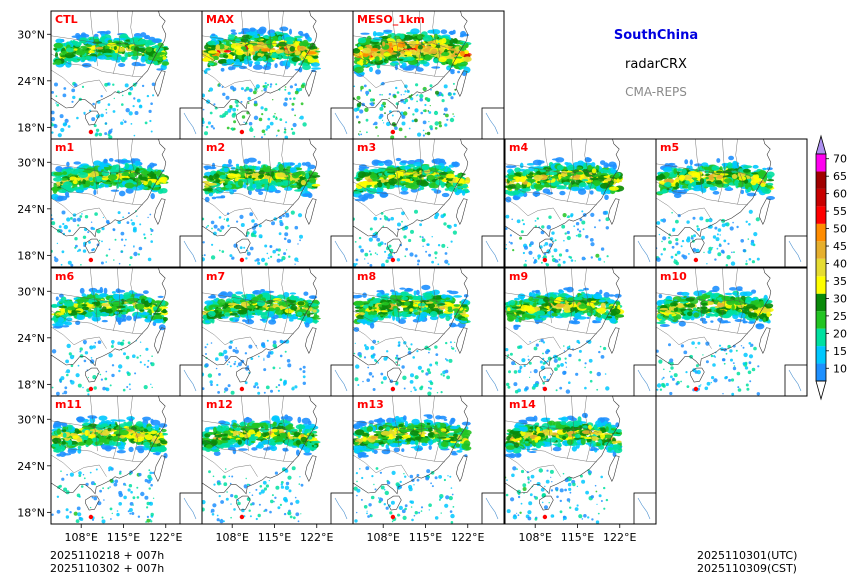 This screenshot has height=588, width=860. What do you see at coordinates (220, 19) in the screenshot?
I see `panel-label: MAX` at bounding box center [220, 19].